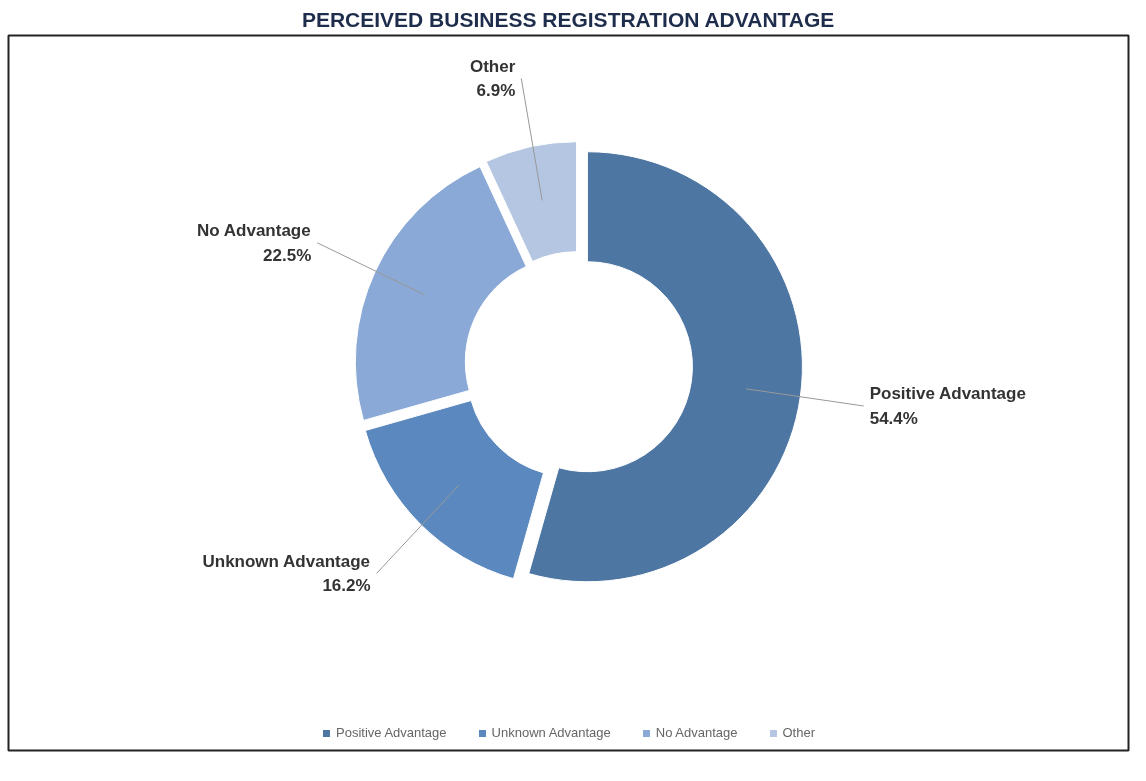  What do you see at coordinates (696, 732) in the screenshot?
I see `legend-label: No Advantage` at bounding box center [696, 732].